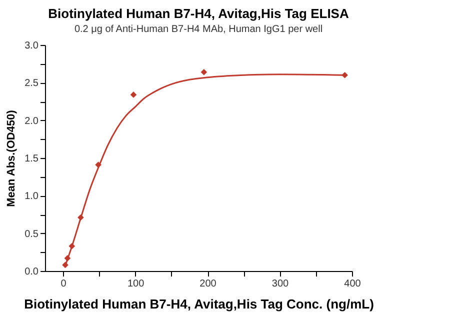 Image resolution: width=450 pixels, height=316 pixels. What do you see at coordinates (199, 304) in the screenshot?
I see `x-axis-title: Biotinylated Human B7-H4, Avitag,His Tag Conc. (ng/mL)` at bounding box center [199, 304].